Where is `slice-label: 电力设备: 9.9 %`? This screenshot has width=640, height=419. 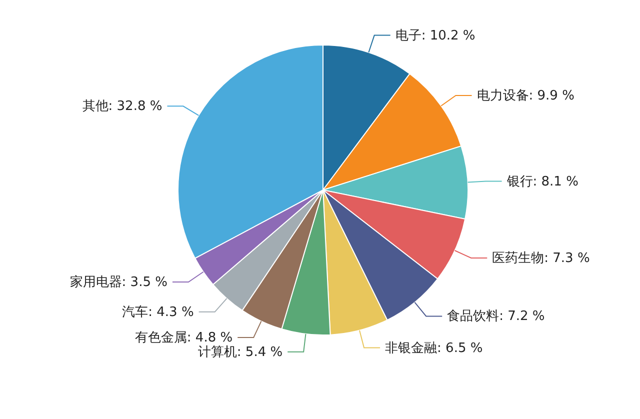 slice-label: 电力设备: 9.9 % is located at coordinates (525, 96).